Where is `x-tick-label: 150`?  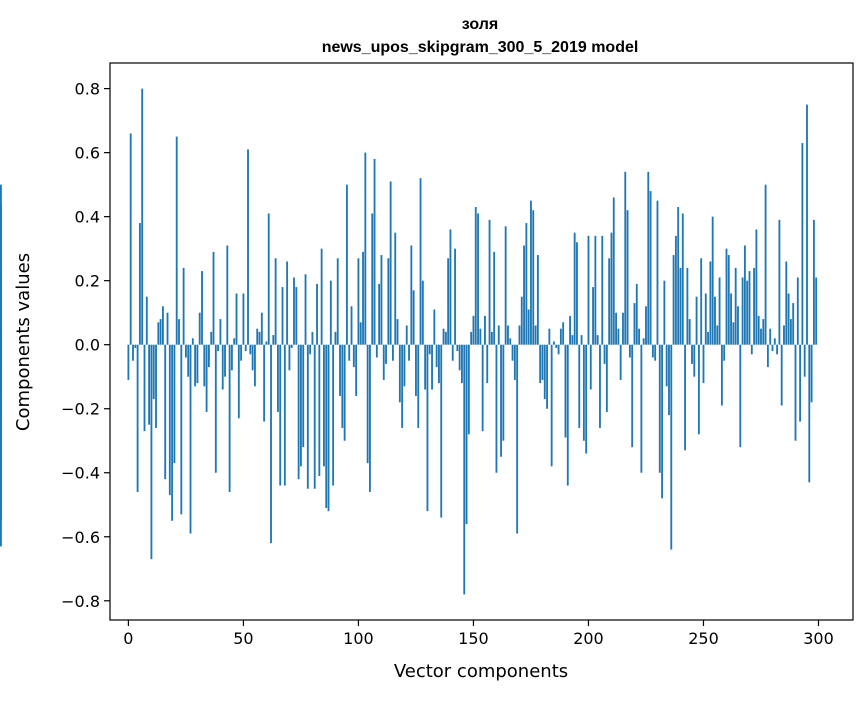 x-tick-label: 150 is located at coordinates (473, 638).